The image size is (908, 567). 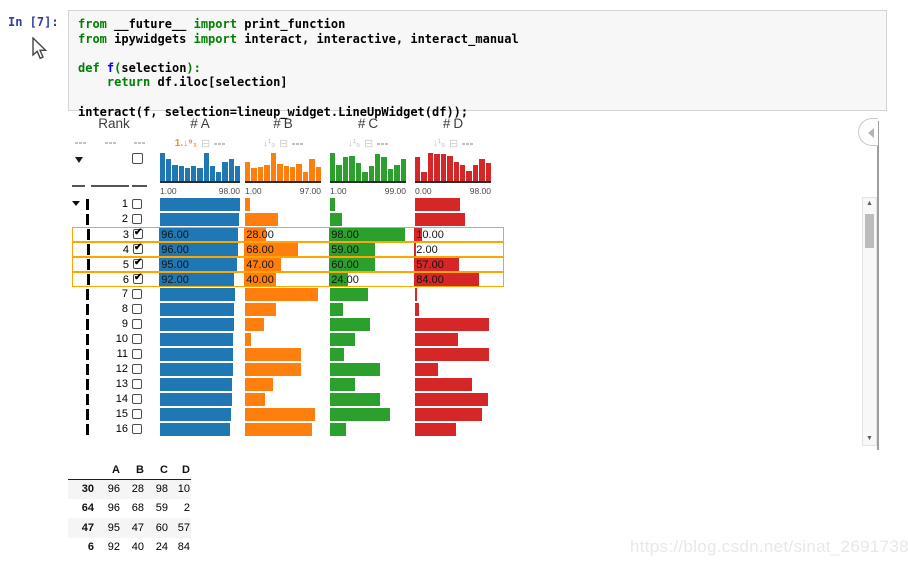 What do you see at coordinates (277, 123) in the screenshot?
I see `numeric-column-icon: #` at bounding box center [277, 123].